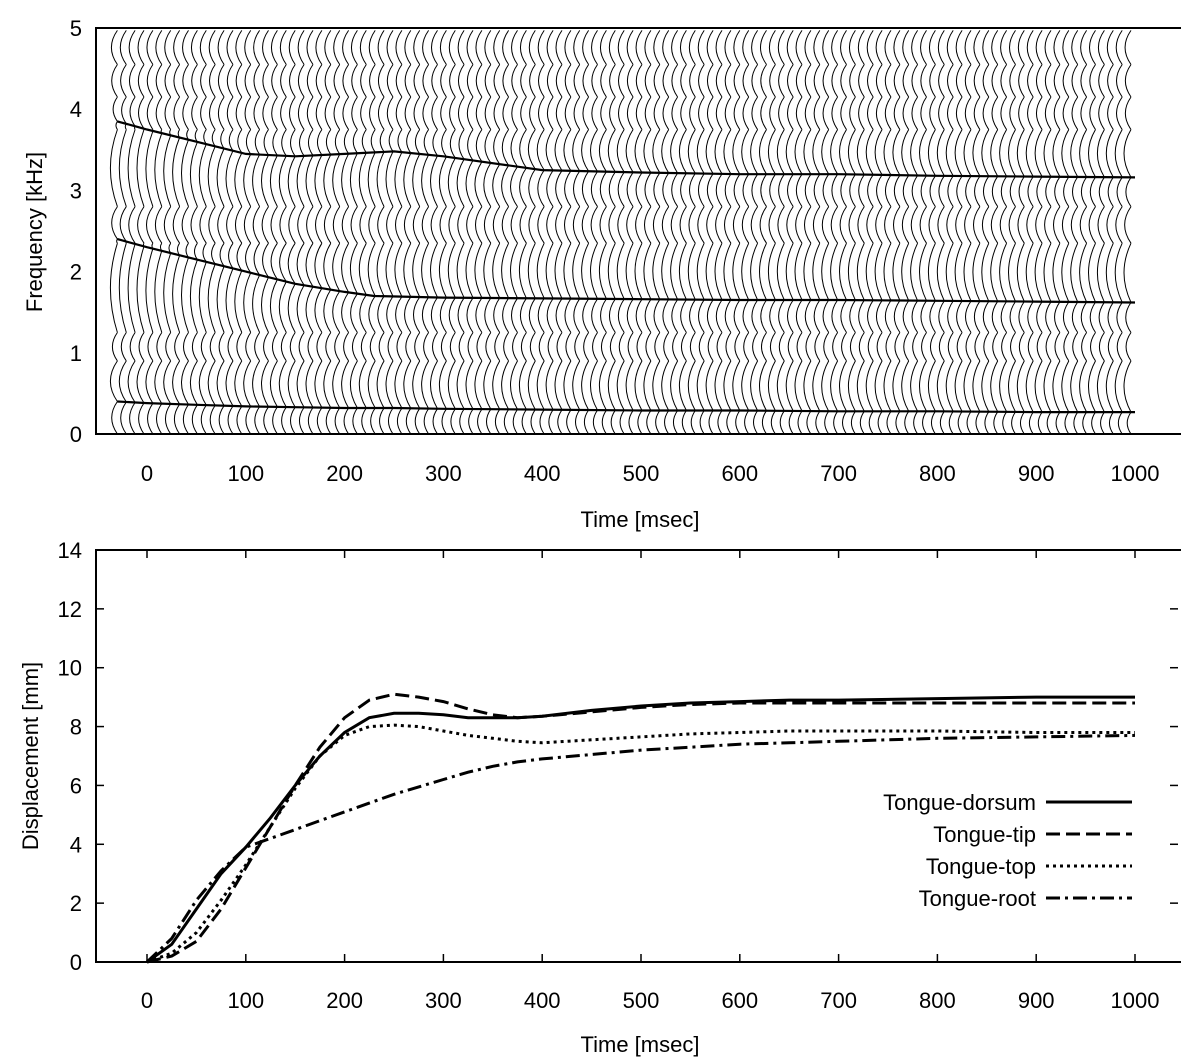  I want to click on spectra-x-tick-label: 800, so click(937, 473).